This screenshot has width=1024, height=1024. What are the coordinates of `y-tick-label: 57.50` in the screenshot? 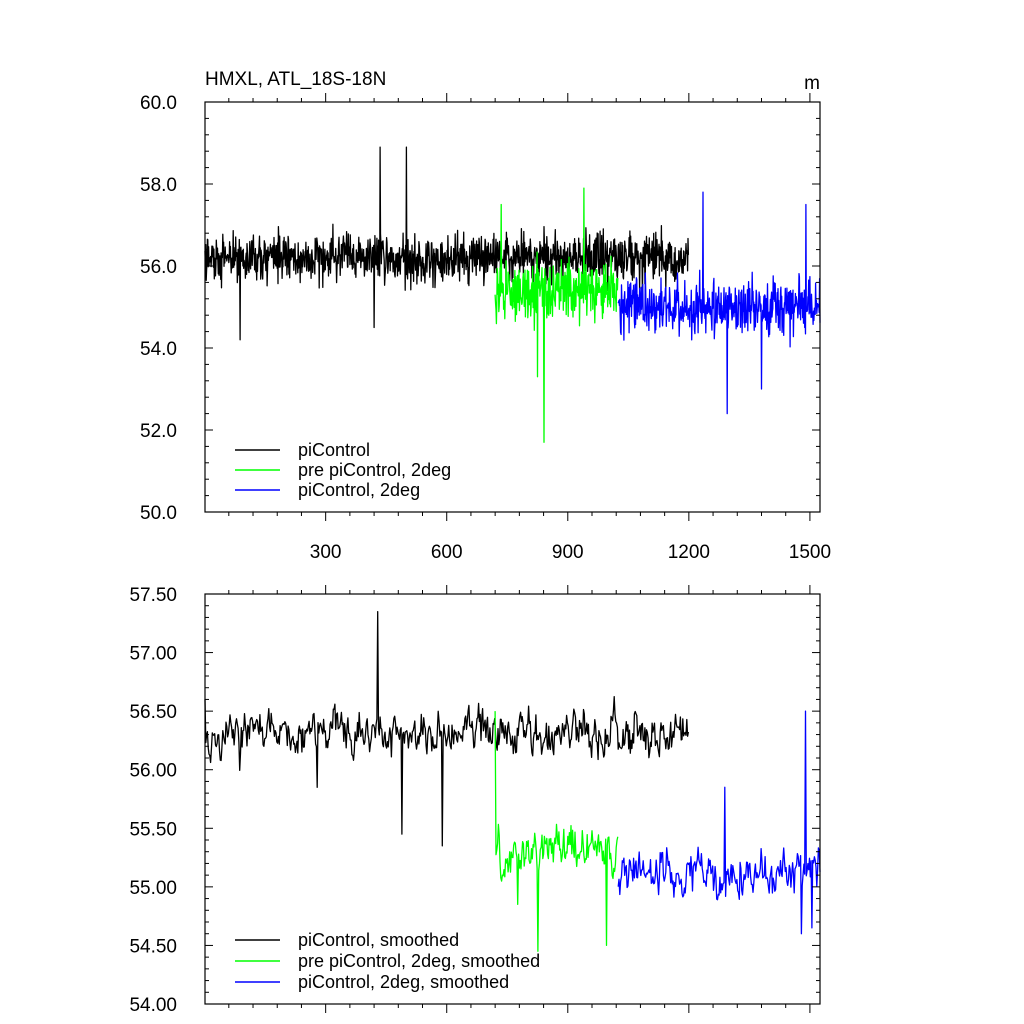 It's located at (153, 595).